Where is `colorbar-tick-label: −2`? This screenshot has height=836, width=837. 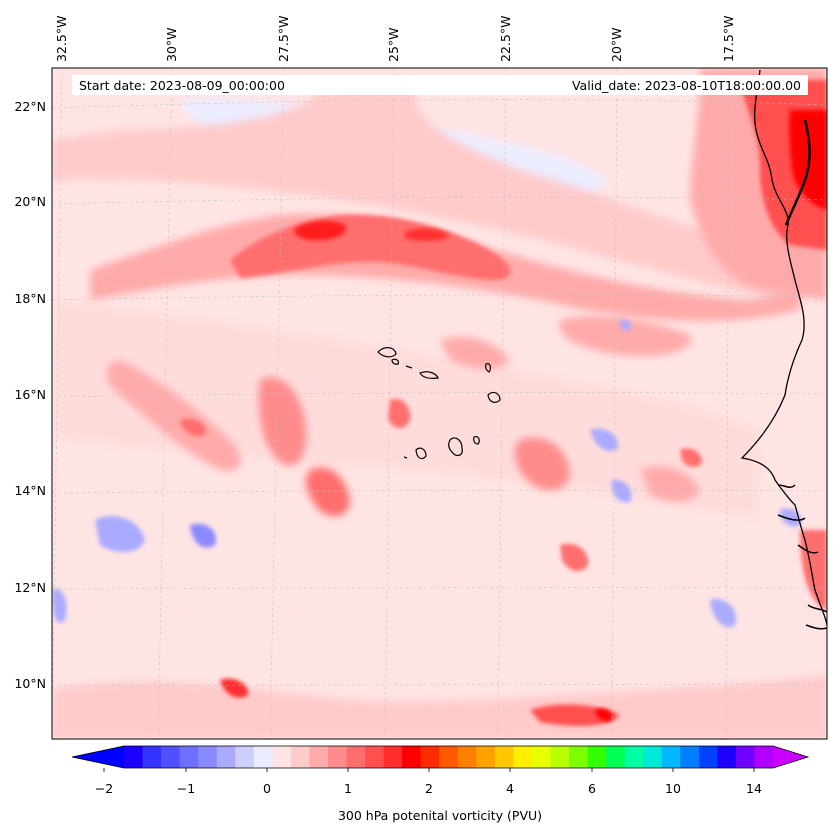
colorbar-tick-label: −2 is located at coordinates (104, 788).